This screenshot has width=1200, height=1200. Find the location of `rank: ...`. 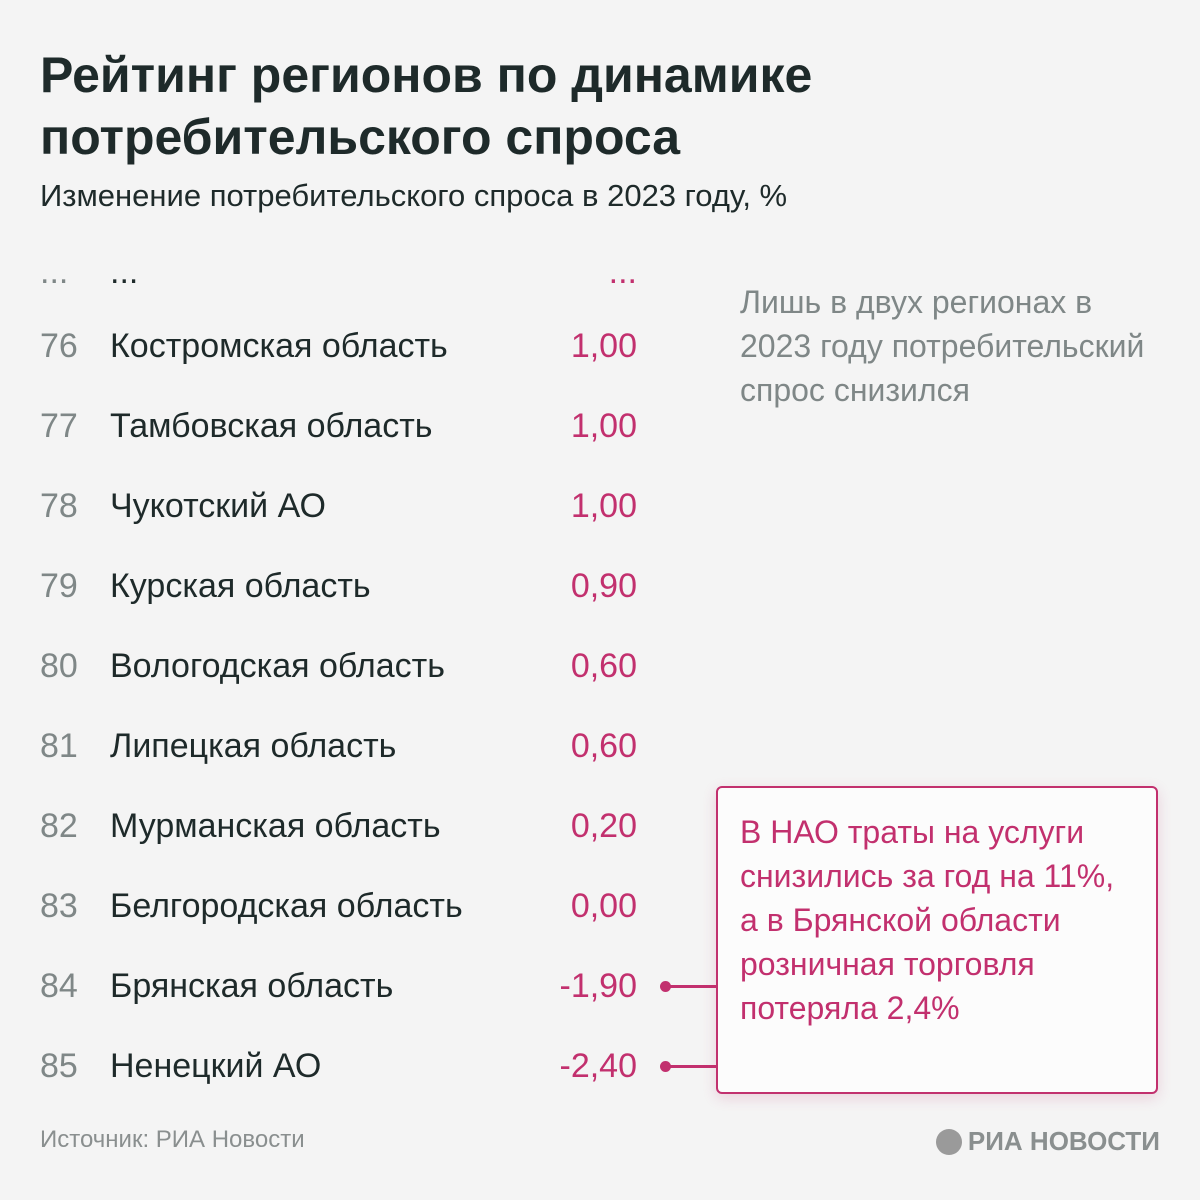

rank: ... is located at coordinates (54, 272).